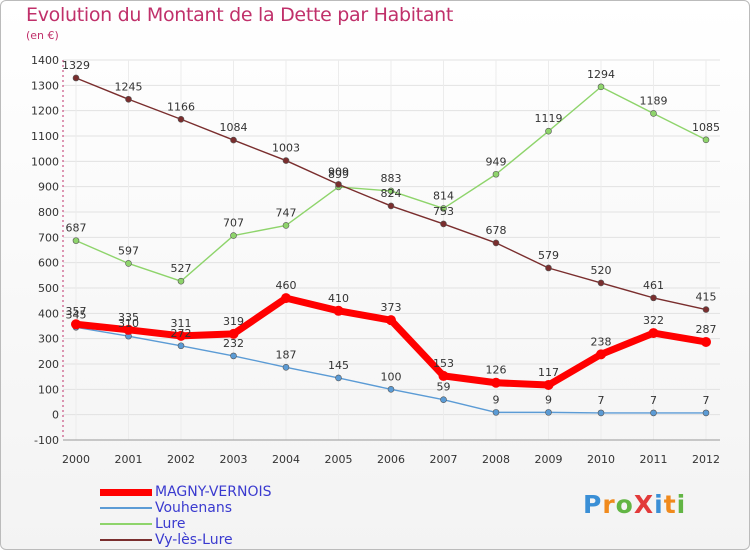 This screenshot has height=550, width=750. I want to click on legend-label: Vouhenans, so click(194, 508).